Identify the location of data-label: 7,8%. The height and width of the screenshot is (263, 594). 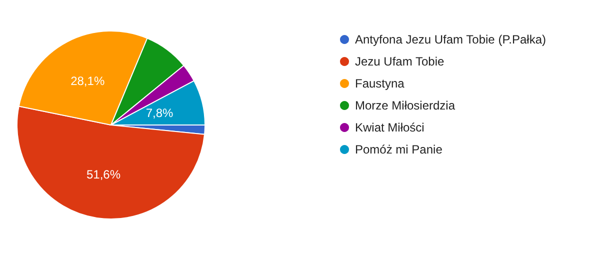
(160, 113).